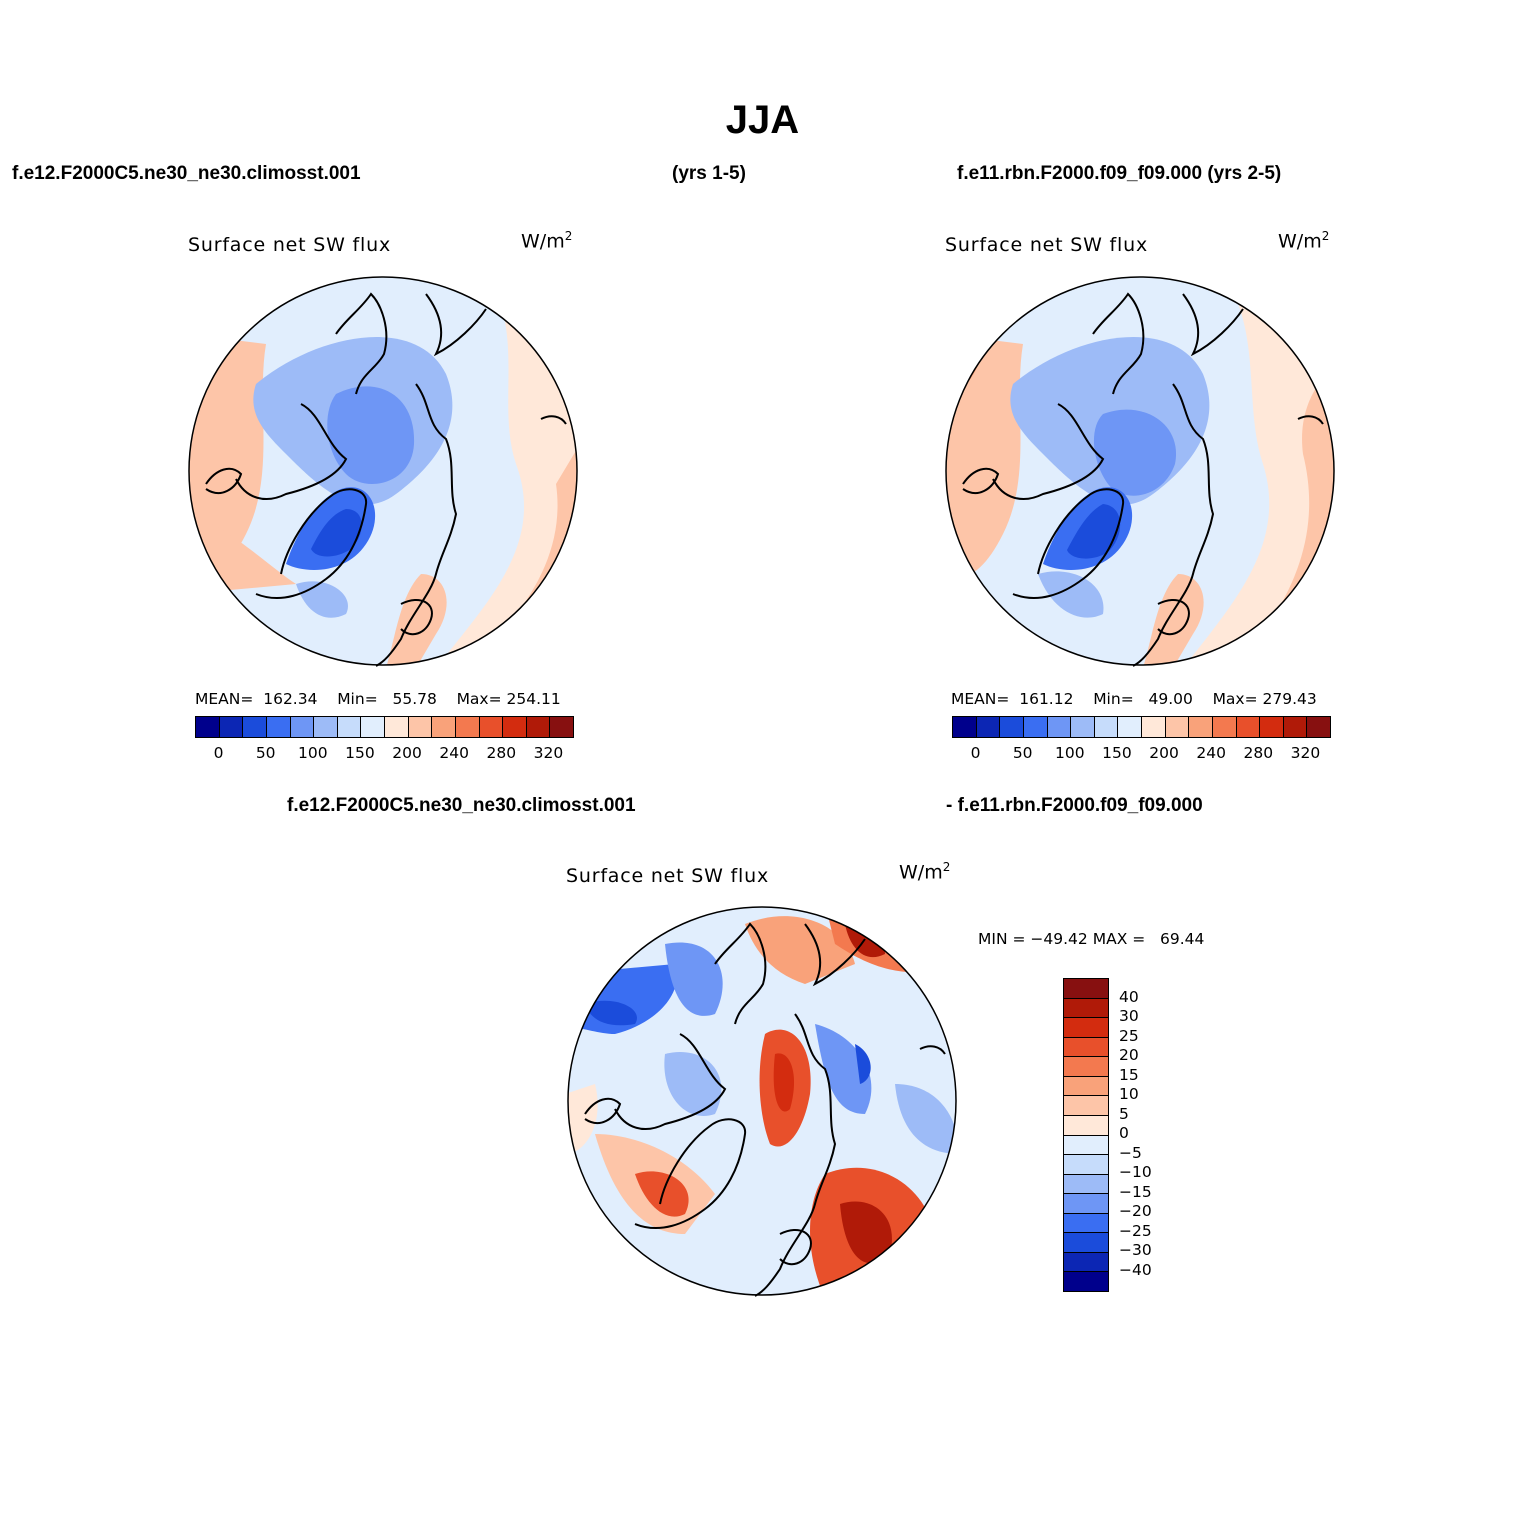  What do you see at coordinates (378, 699) in the screenshot?
I see `panel1-stats: MEAN= 162.34 Min= 55.78 Max= 254.11` at bounding box center [378, 699].